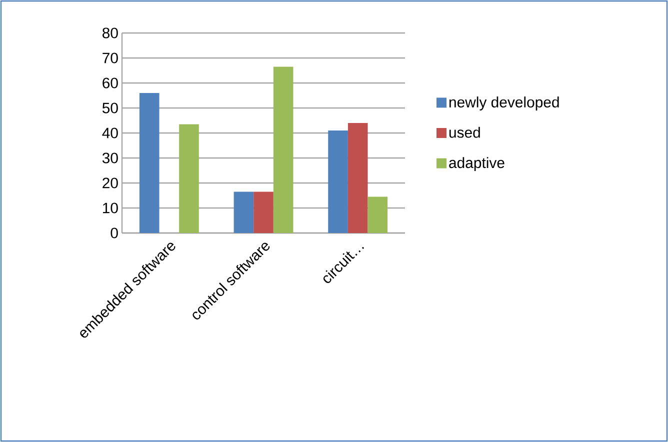 The height and width of the screenshot is (442, 668). I want to click on y-tick-label: 70, so click(110, 58).